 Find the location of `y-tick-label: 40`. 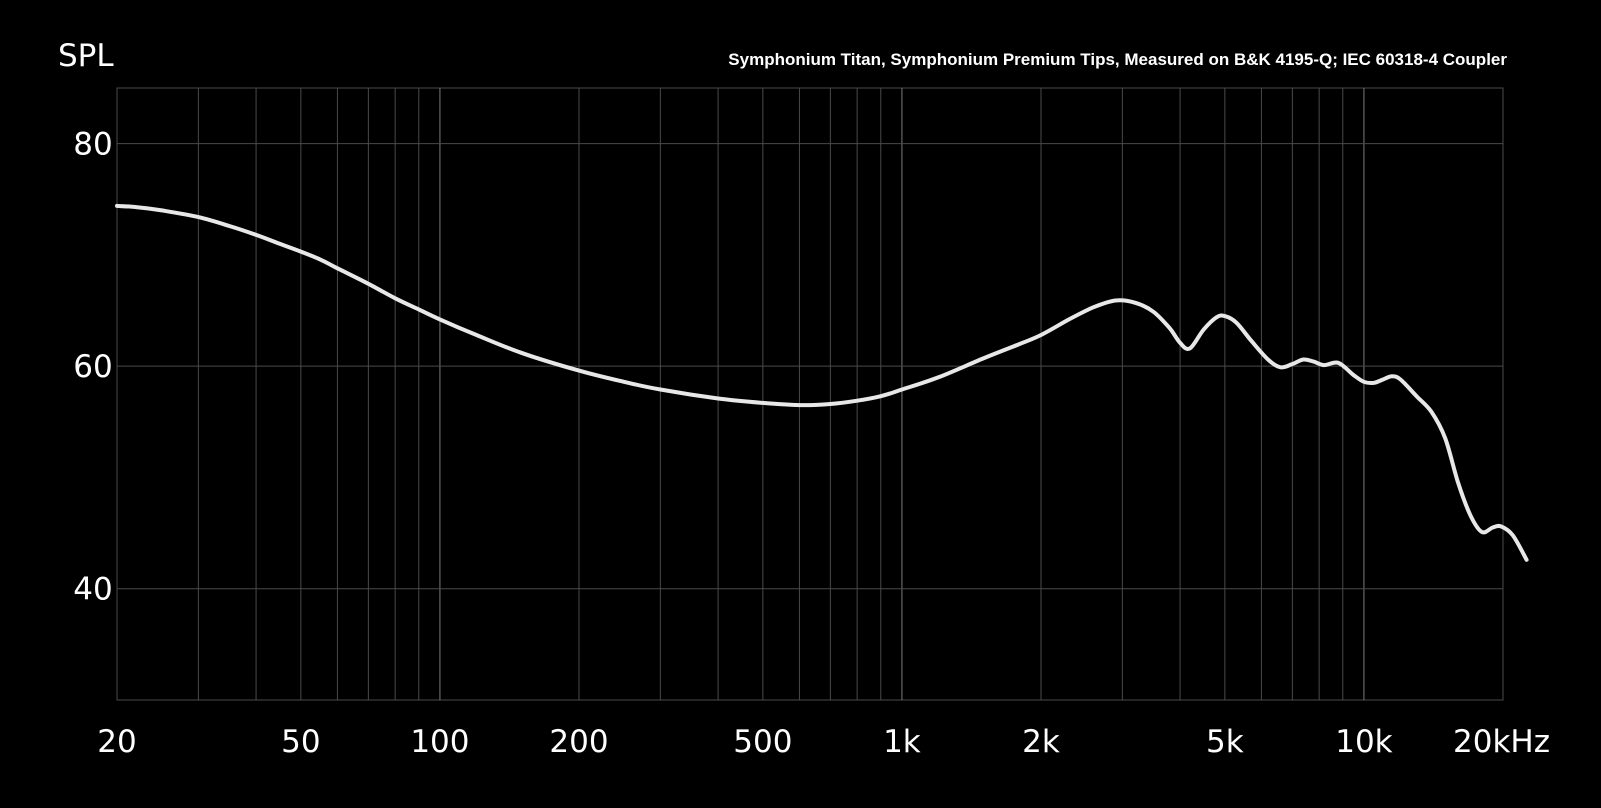

y-tick-label: 40 is located at coordinates (92, 590).